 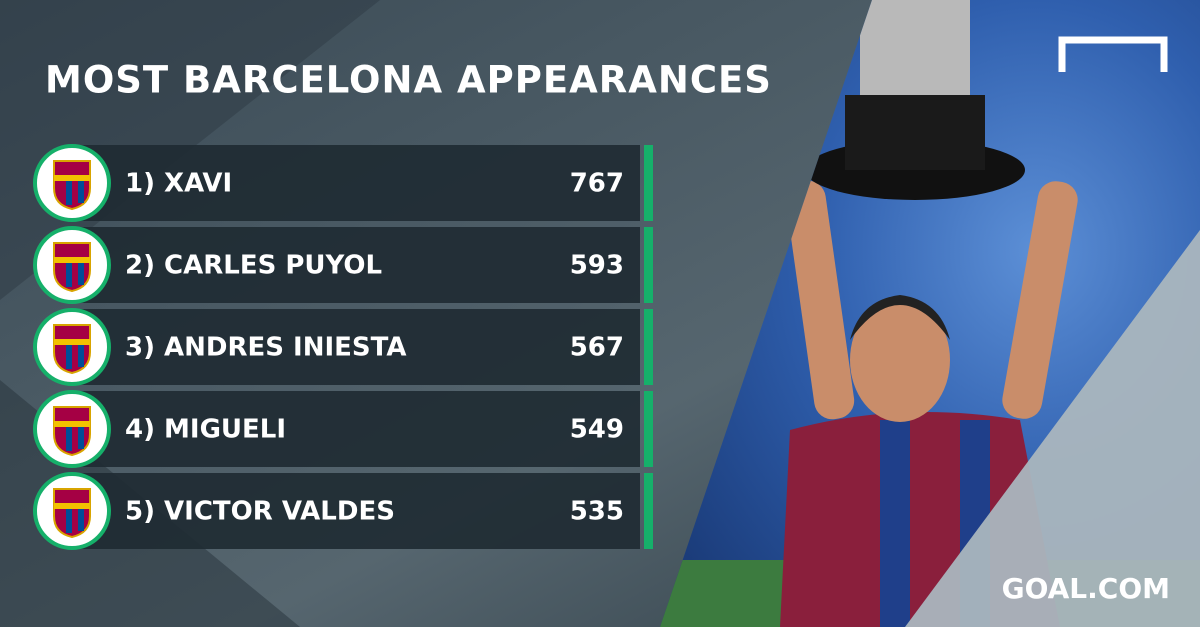 What do you see at coordinates (260, 512) in the screenshot?
I see `row-label: 5) VICTOR VALDES` at bounding box center [260, 512].